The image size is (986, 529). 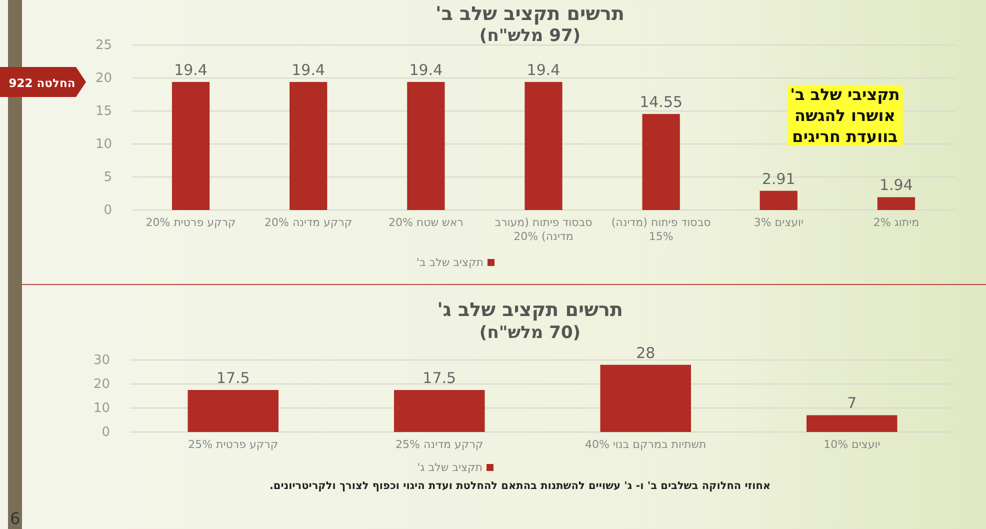 What do you see at coordinates (449, 467) in the screenshot?
I see `legend-label: תקציב שלב ג'` at bounding box center [449, 467].